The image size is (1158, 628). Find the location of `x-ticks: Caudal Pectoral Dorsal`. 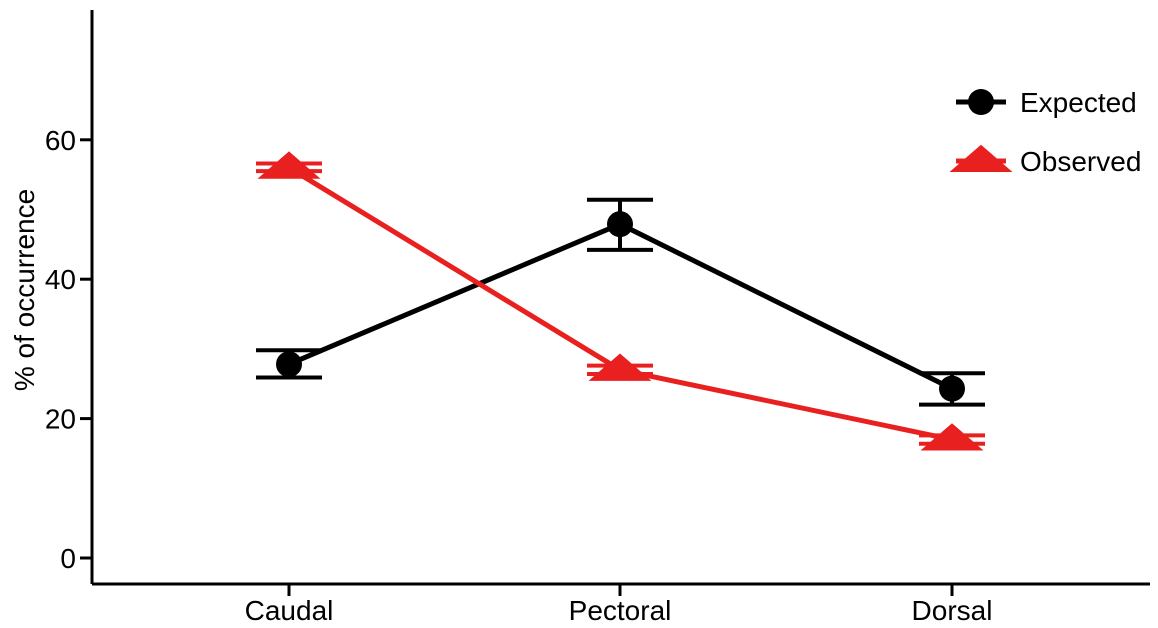

x-ticks: Caudal Pectoral Dorsal is located at coordinates (619, 605).